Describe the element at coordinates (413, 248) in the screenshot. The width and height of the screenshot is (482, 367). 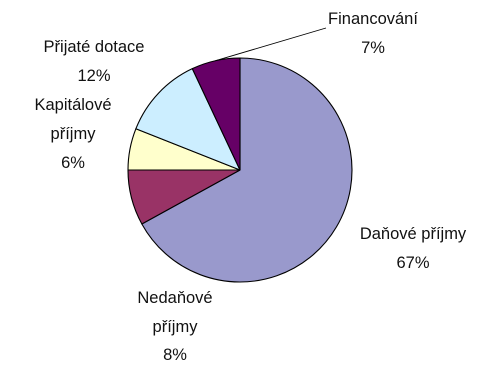
I see `slice-label-1: Daňové příjmy 67%` at that location.